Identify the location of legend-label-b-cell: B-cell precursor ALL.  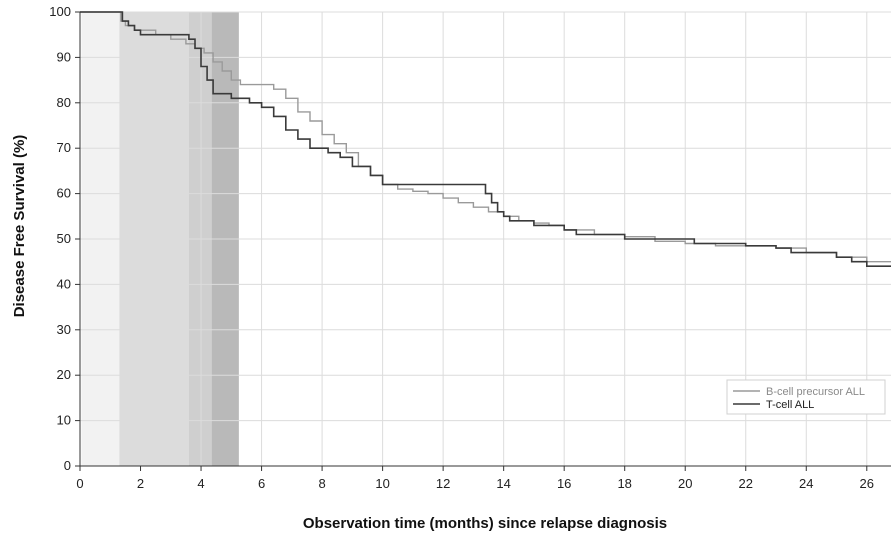
(815, 392).